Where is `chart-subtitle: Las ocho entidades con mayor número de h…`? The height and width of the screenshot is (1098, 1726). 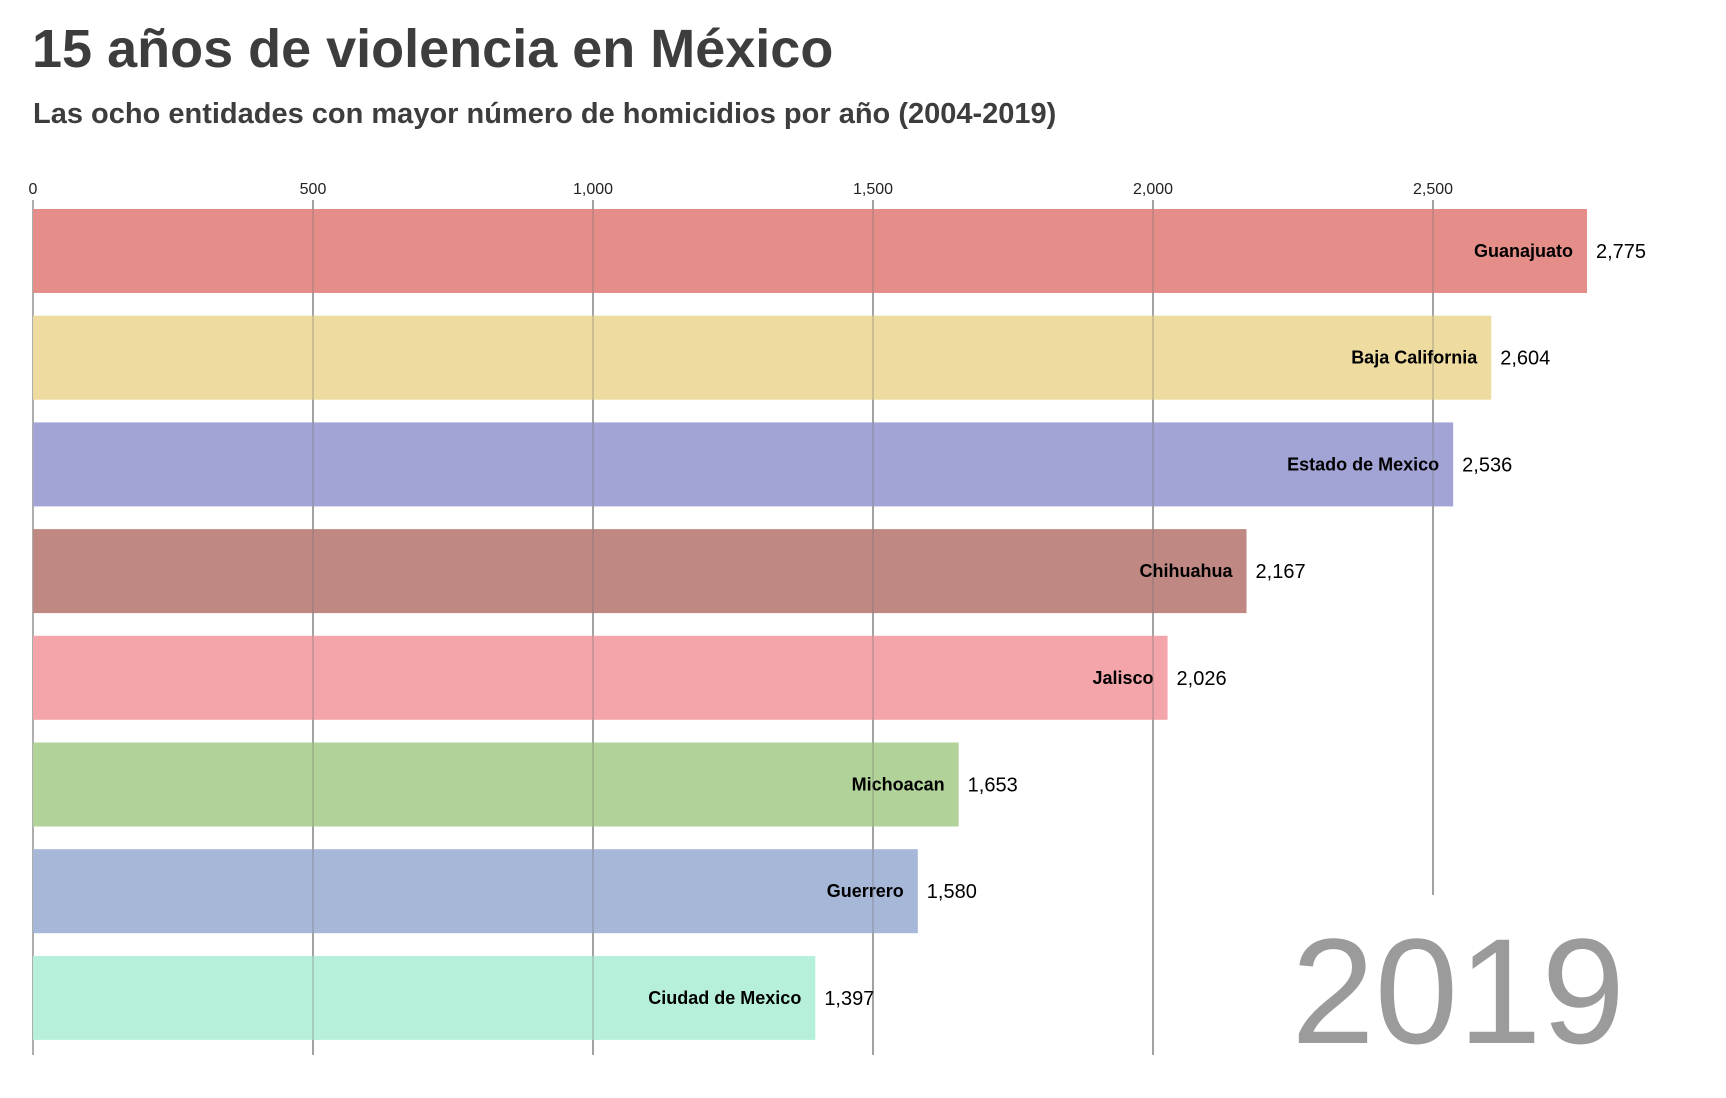 chart-subtitle: Las ocho entidades con mayor número de h… is located at coordinates (545, 114).